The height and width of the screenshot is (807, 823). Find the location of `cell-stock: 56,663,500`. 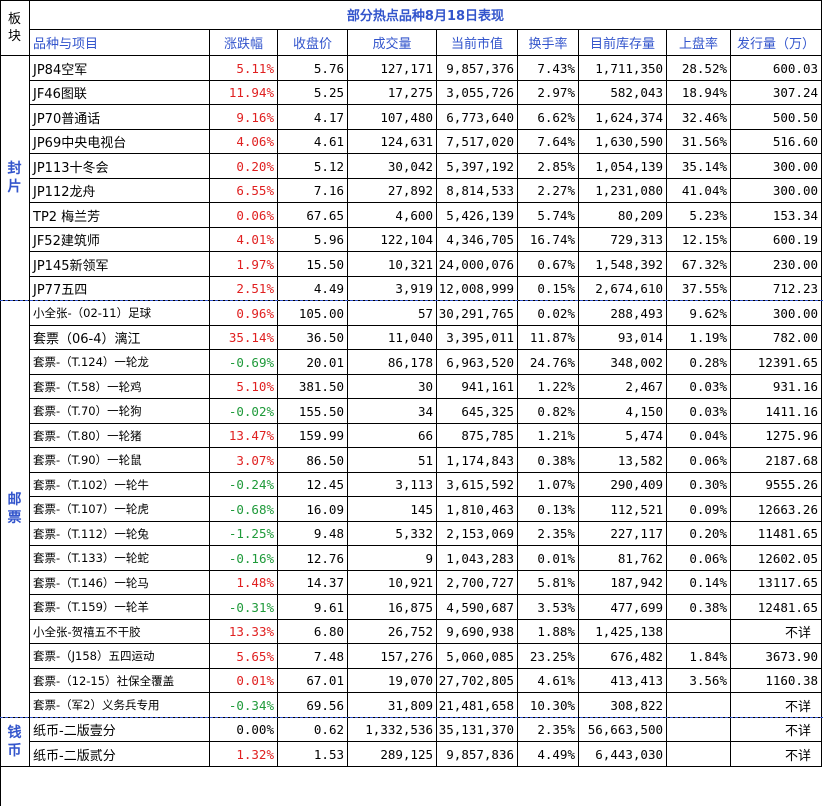

cell-stock: 56,663,500 is located at coordinates (623, 730).